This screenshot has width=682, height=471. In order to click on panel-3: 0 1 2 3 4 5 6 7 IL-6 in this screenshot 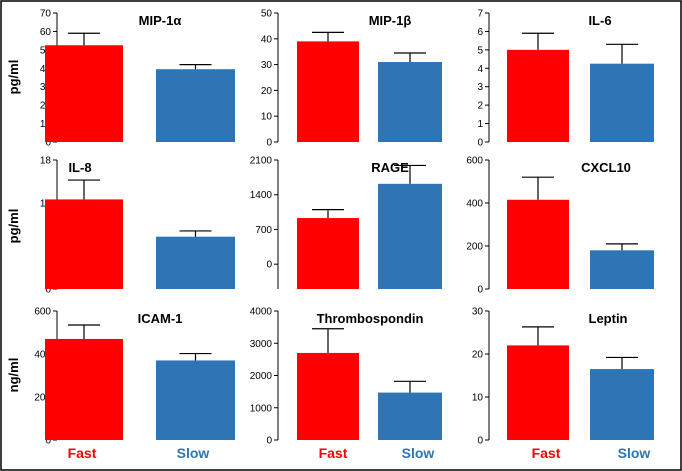, I will do `click(565, 79)`.